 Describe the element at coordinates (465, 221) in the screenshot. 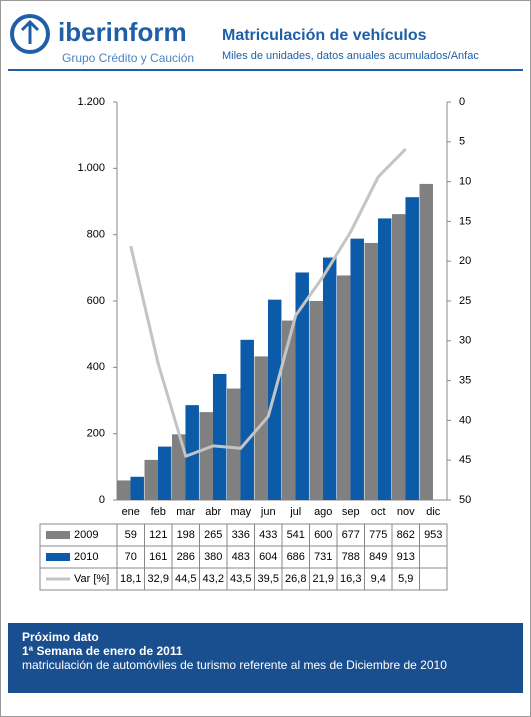

I see `y2-tick-label: 15` at that location.